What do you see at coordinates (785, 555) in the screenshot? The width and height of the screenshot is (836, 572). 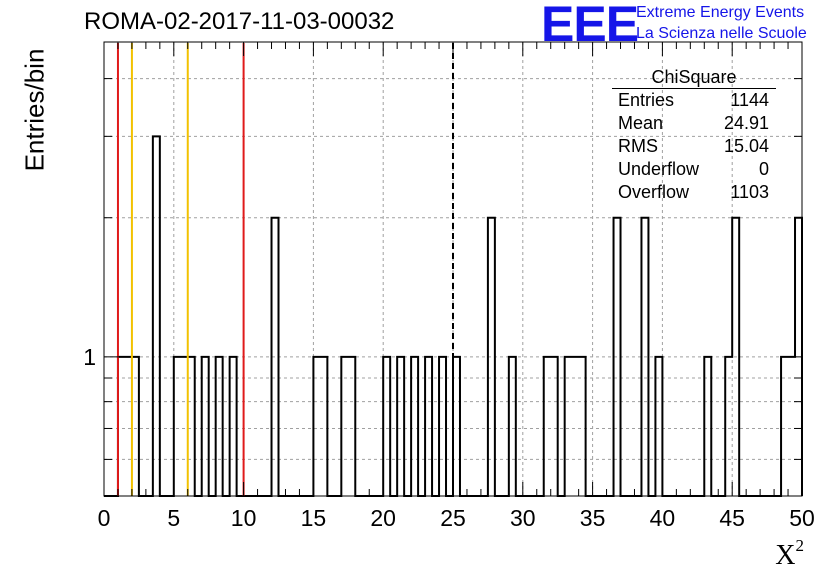 I see `x-axis-label-base: X` at bounding box center [785, 555].